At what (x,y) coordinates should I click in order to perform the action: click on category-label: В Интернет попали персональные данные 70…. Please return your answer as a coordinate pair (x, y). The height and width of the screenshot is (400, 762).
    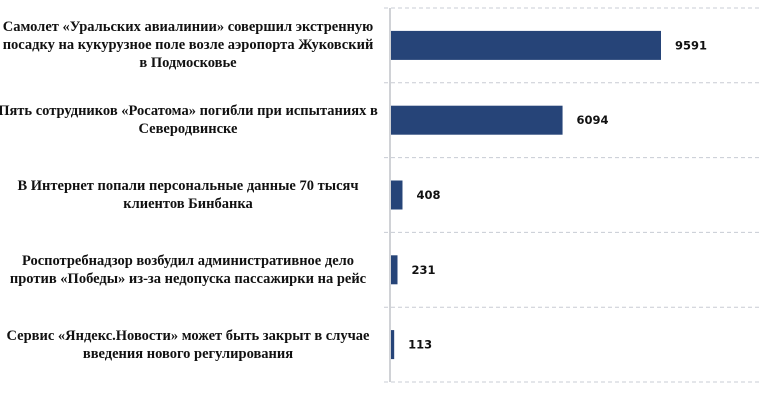
    Looking at the image, I should click on (188, 195).